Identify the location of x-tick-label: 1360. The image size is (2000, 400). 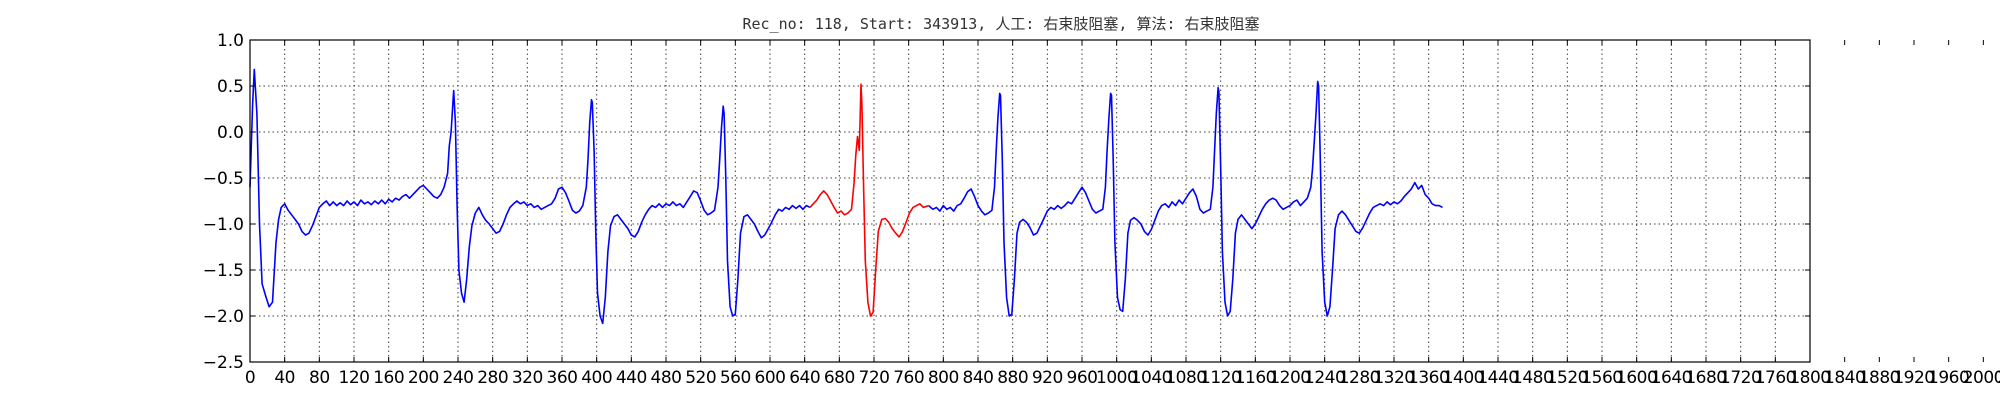
(1428, 378).